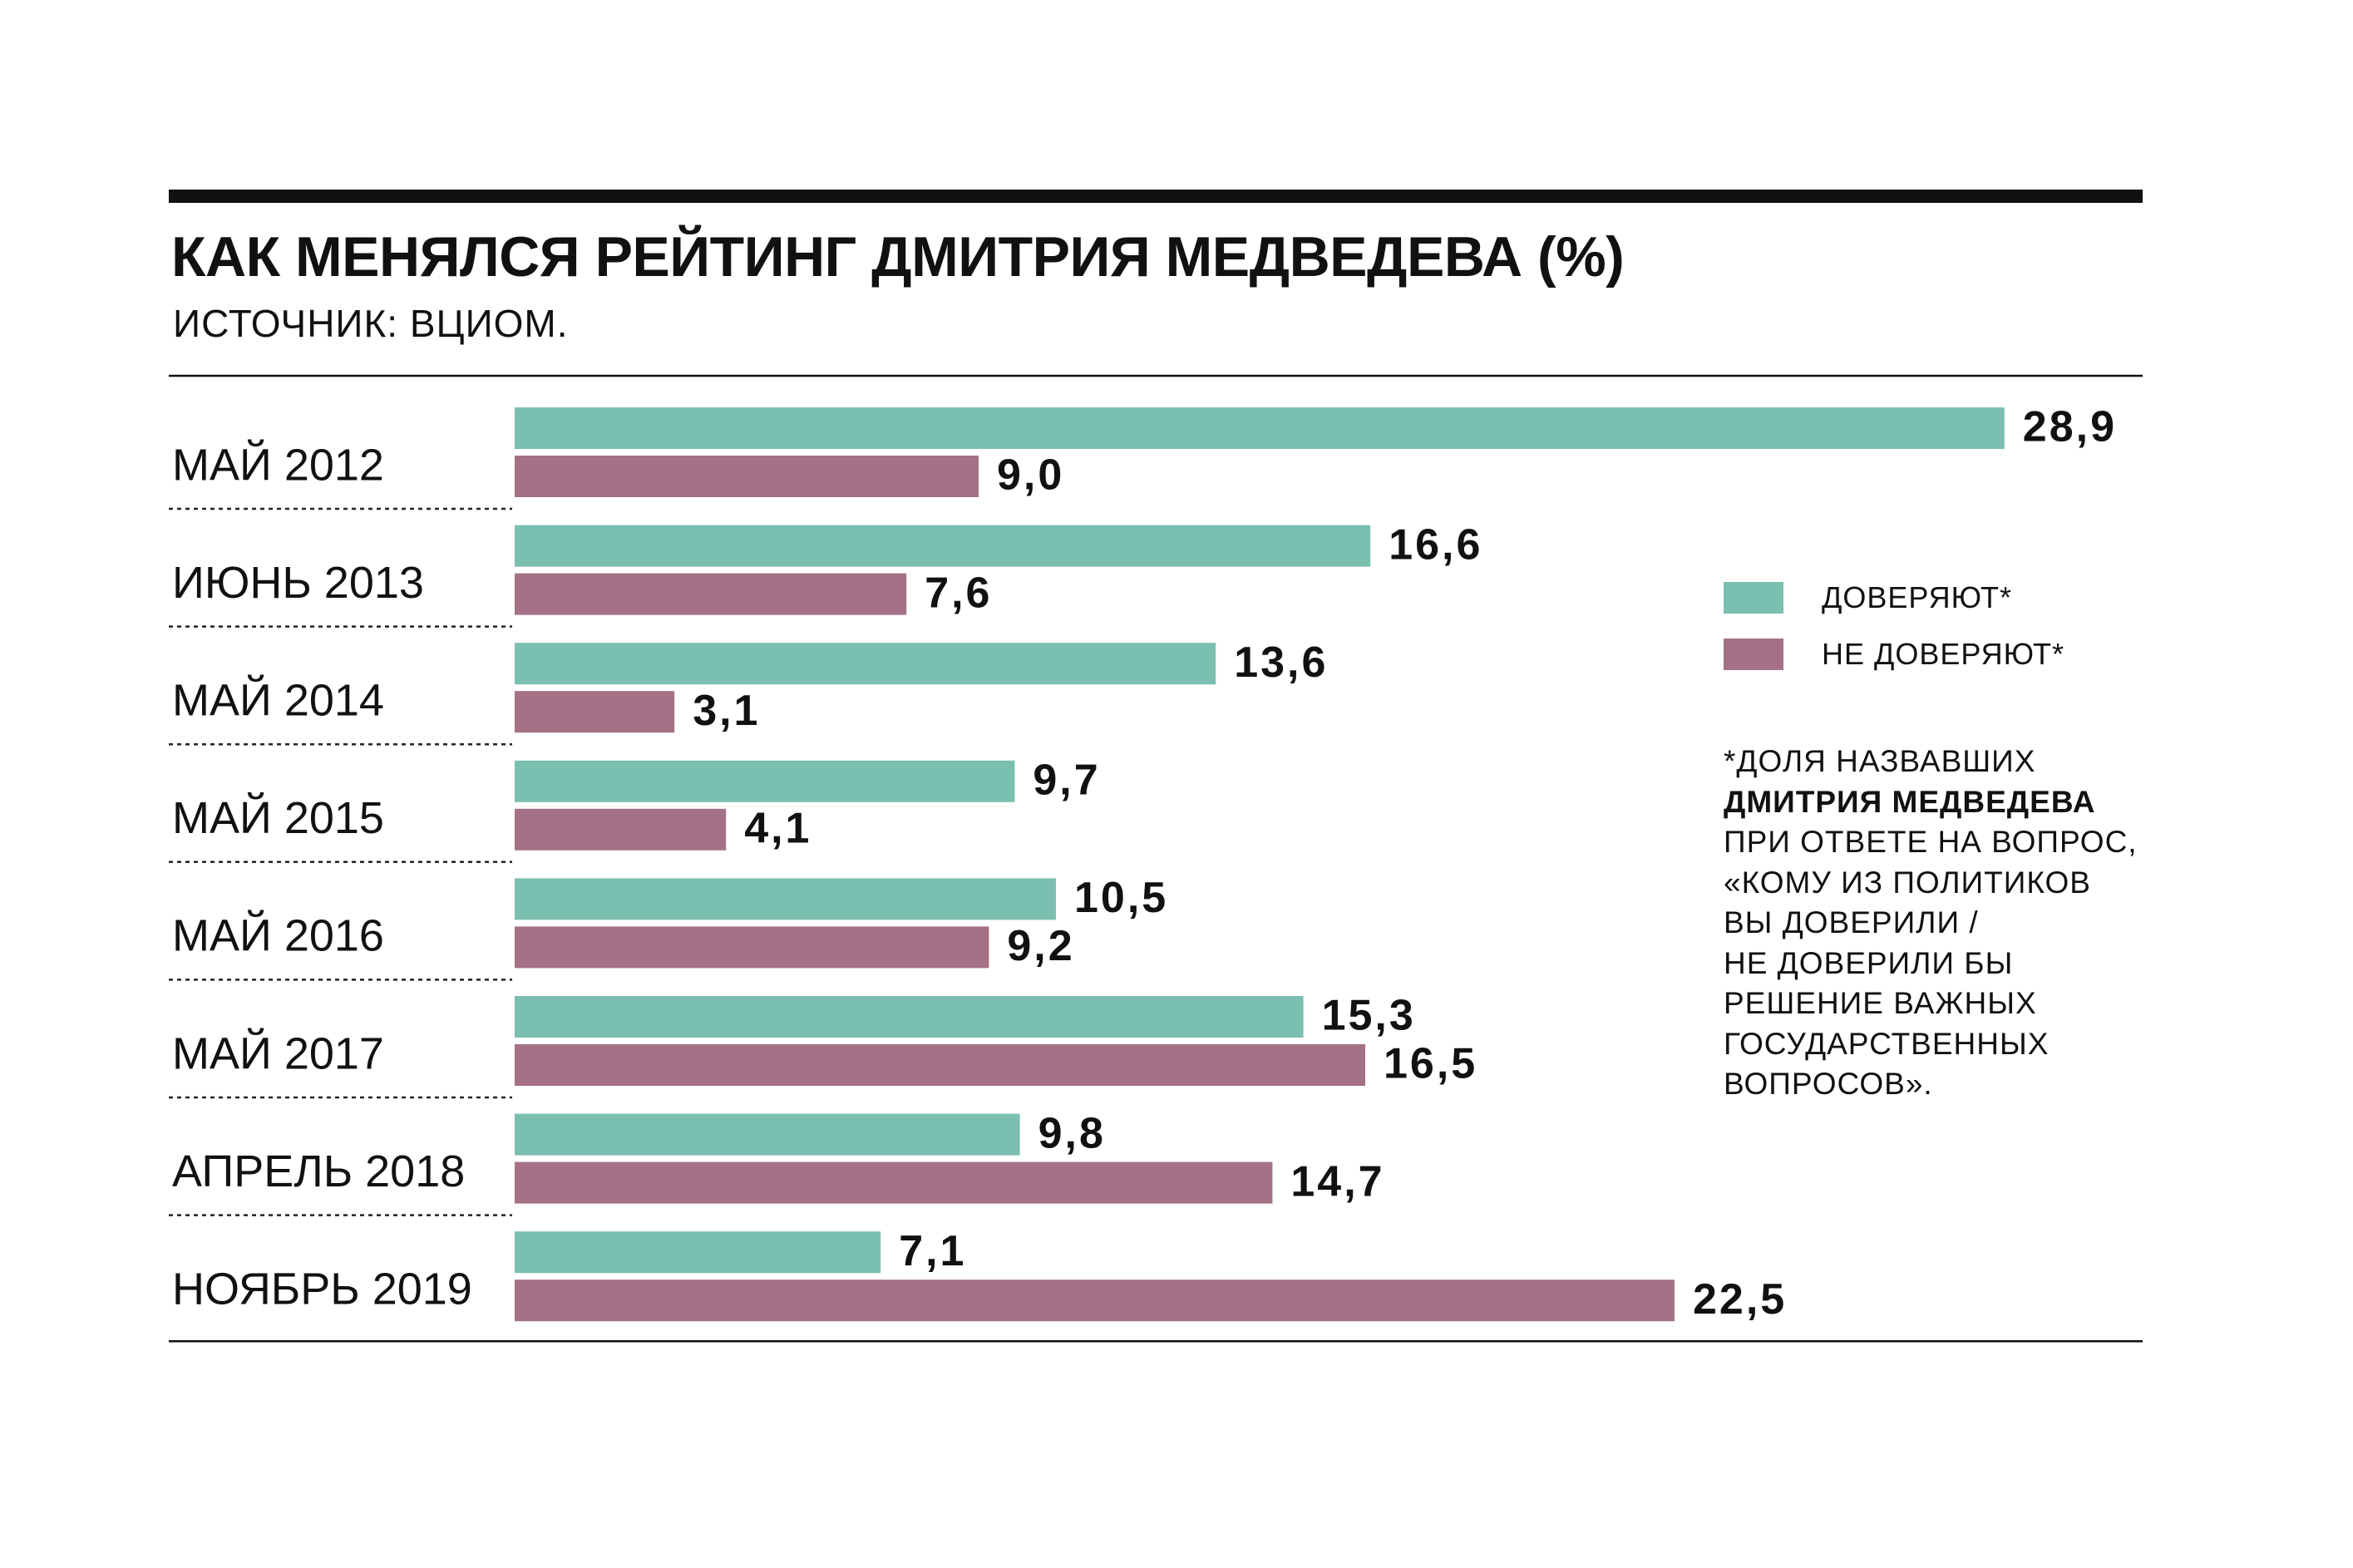  I want to click on data-label-distrust: 3,1, so click(726, 711).